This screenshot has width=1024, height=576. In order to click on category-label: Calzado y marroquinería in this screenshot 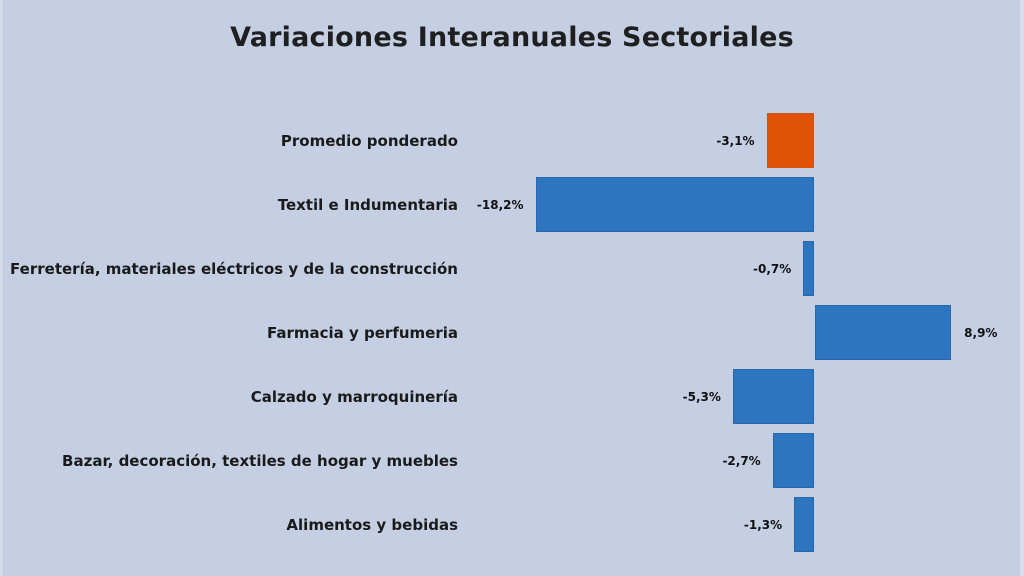, I will do `click(354, 396)`.